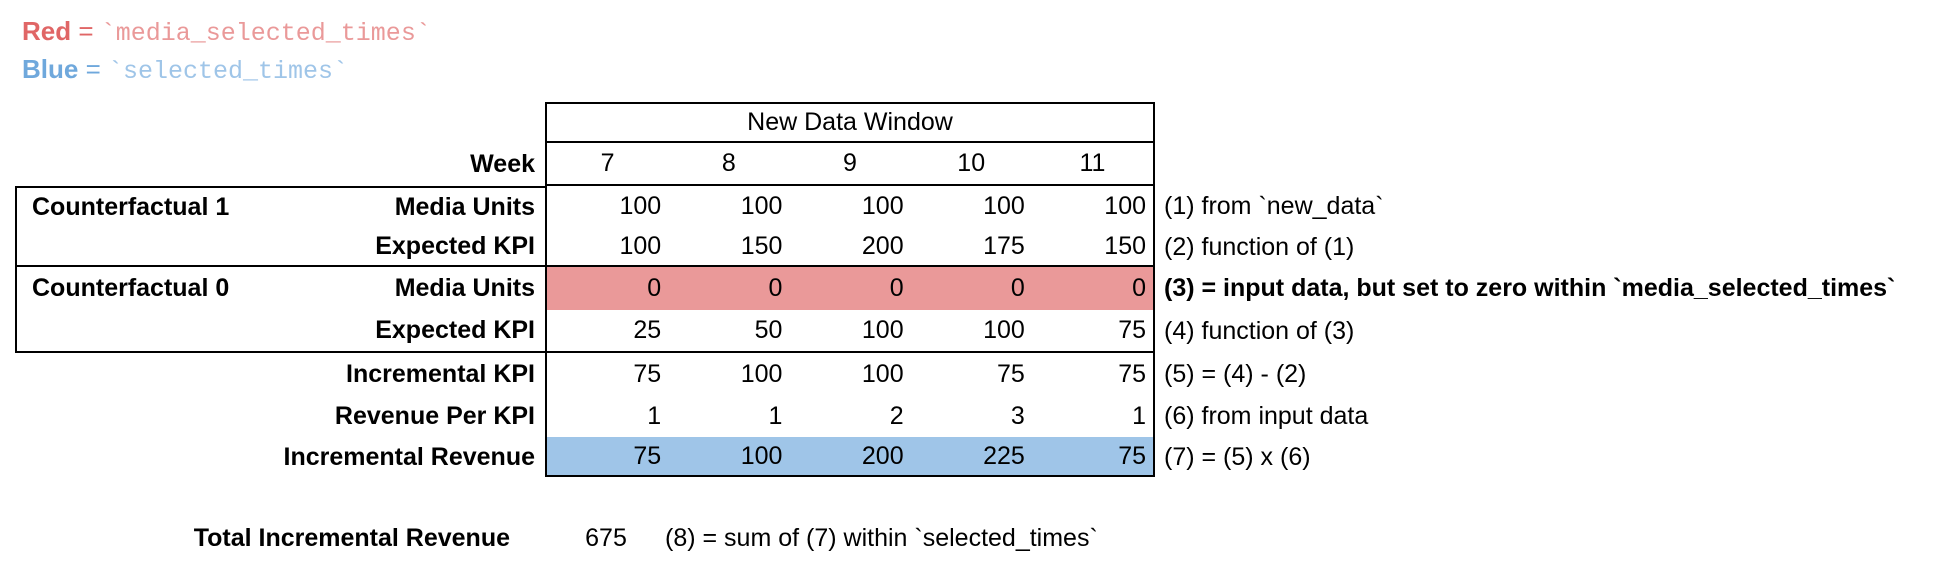 This screenshot has height=574, width=1960. I want to click on legend-red-line: Red = `media_selected_times`, so click(226, 31).